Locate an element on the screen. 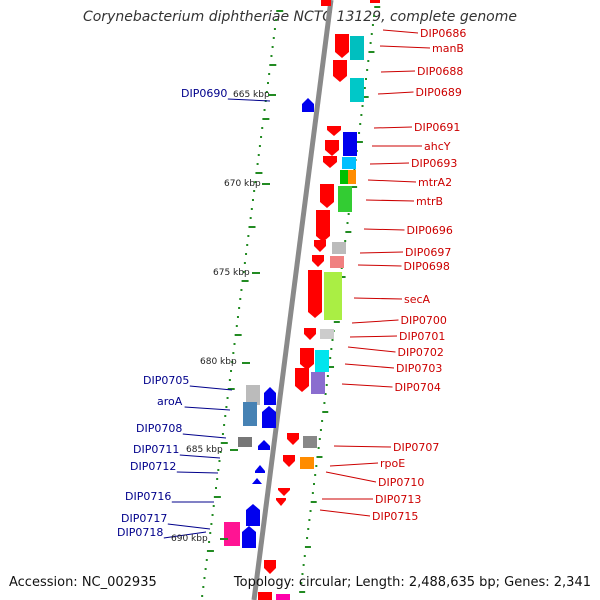 This screenshot has width=600, height=600. gene-label-dip0700: DIP0700 is located at coordinates (424, 320).